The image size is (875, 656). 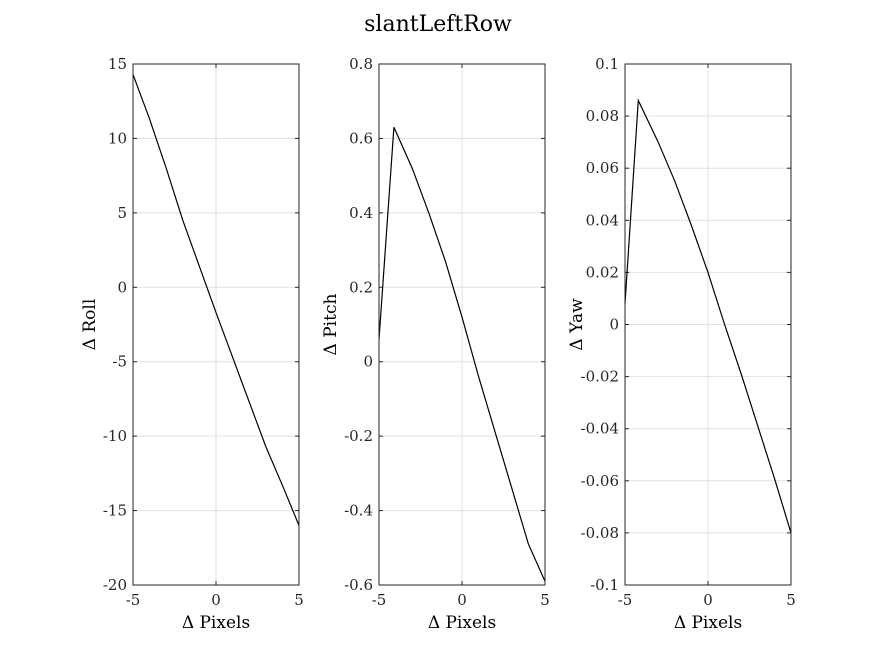 I want to click on y-tick-label: 0.06, so click(x=602, y=168).